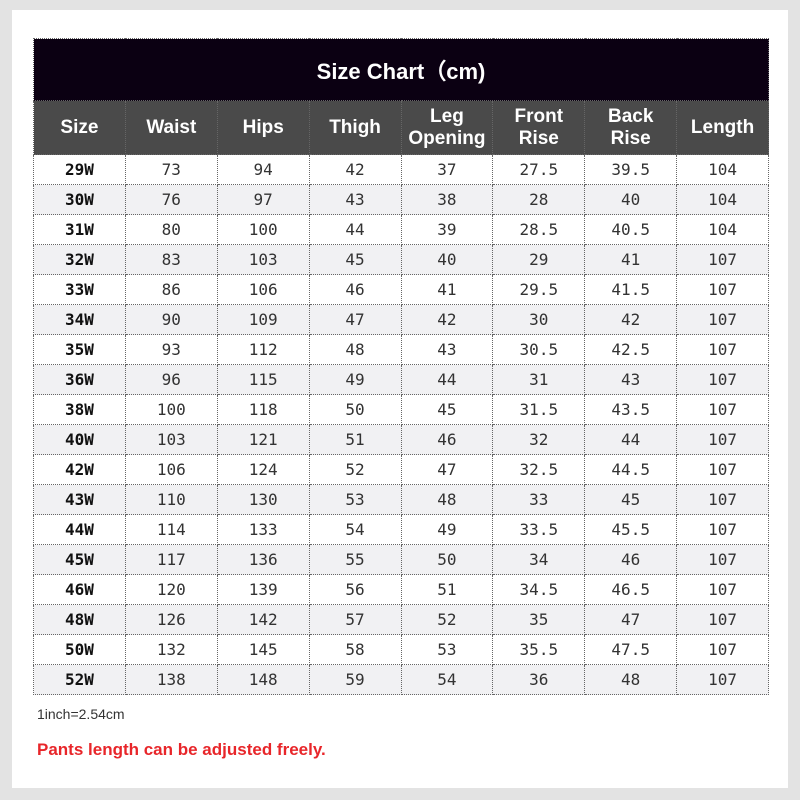 The image size is (800, 800). I want to click on measurement-cell: 110, so click(171, 499).